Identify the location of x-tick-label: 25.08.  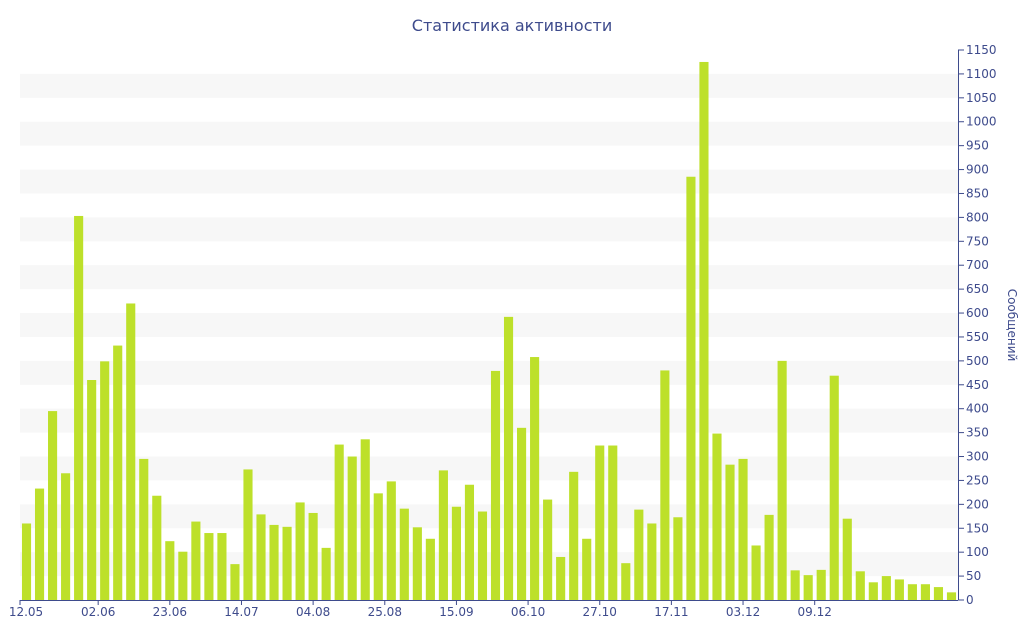
(385, 612).